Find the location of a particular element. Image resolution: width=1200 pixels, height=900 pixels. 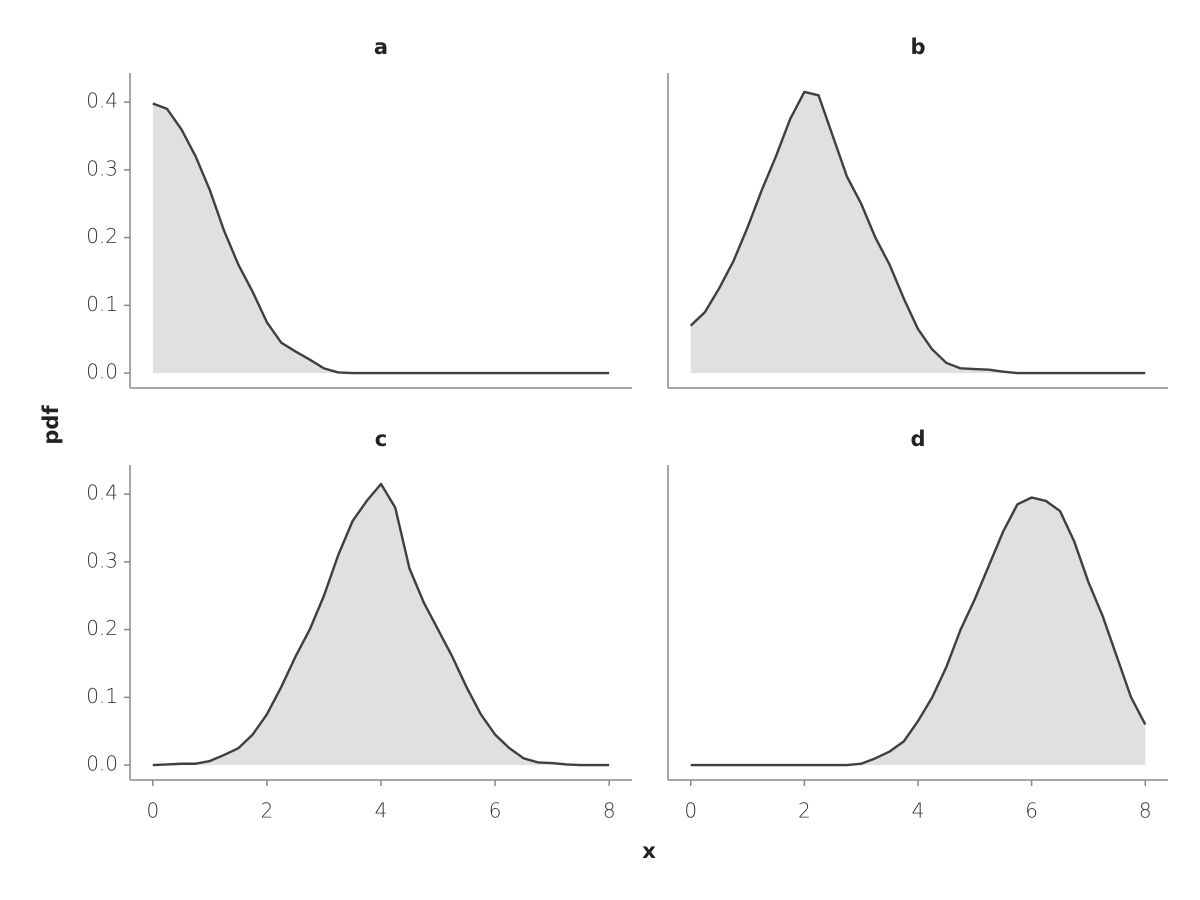

panel-title: a is located at coordinates (381, 47).